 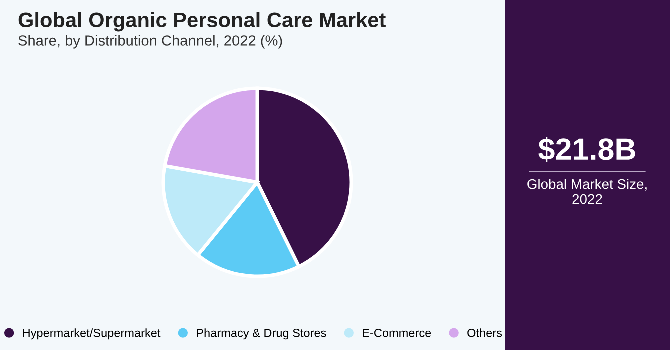 I want to click on legend-label: E-Commerce, so click(x=397, y=333).